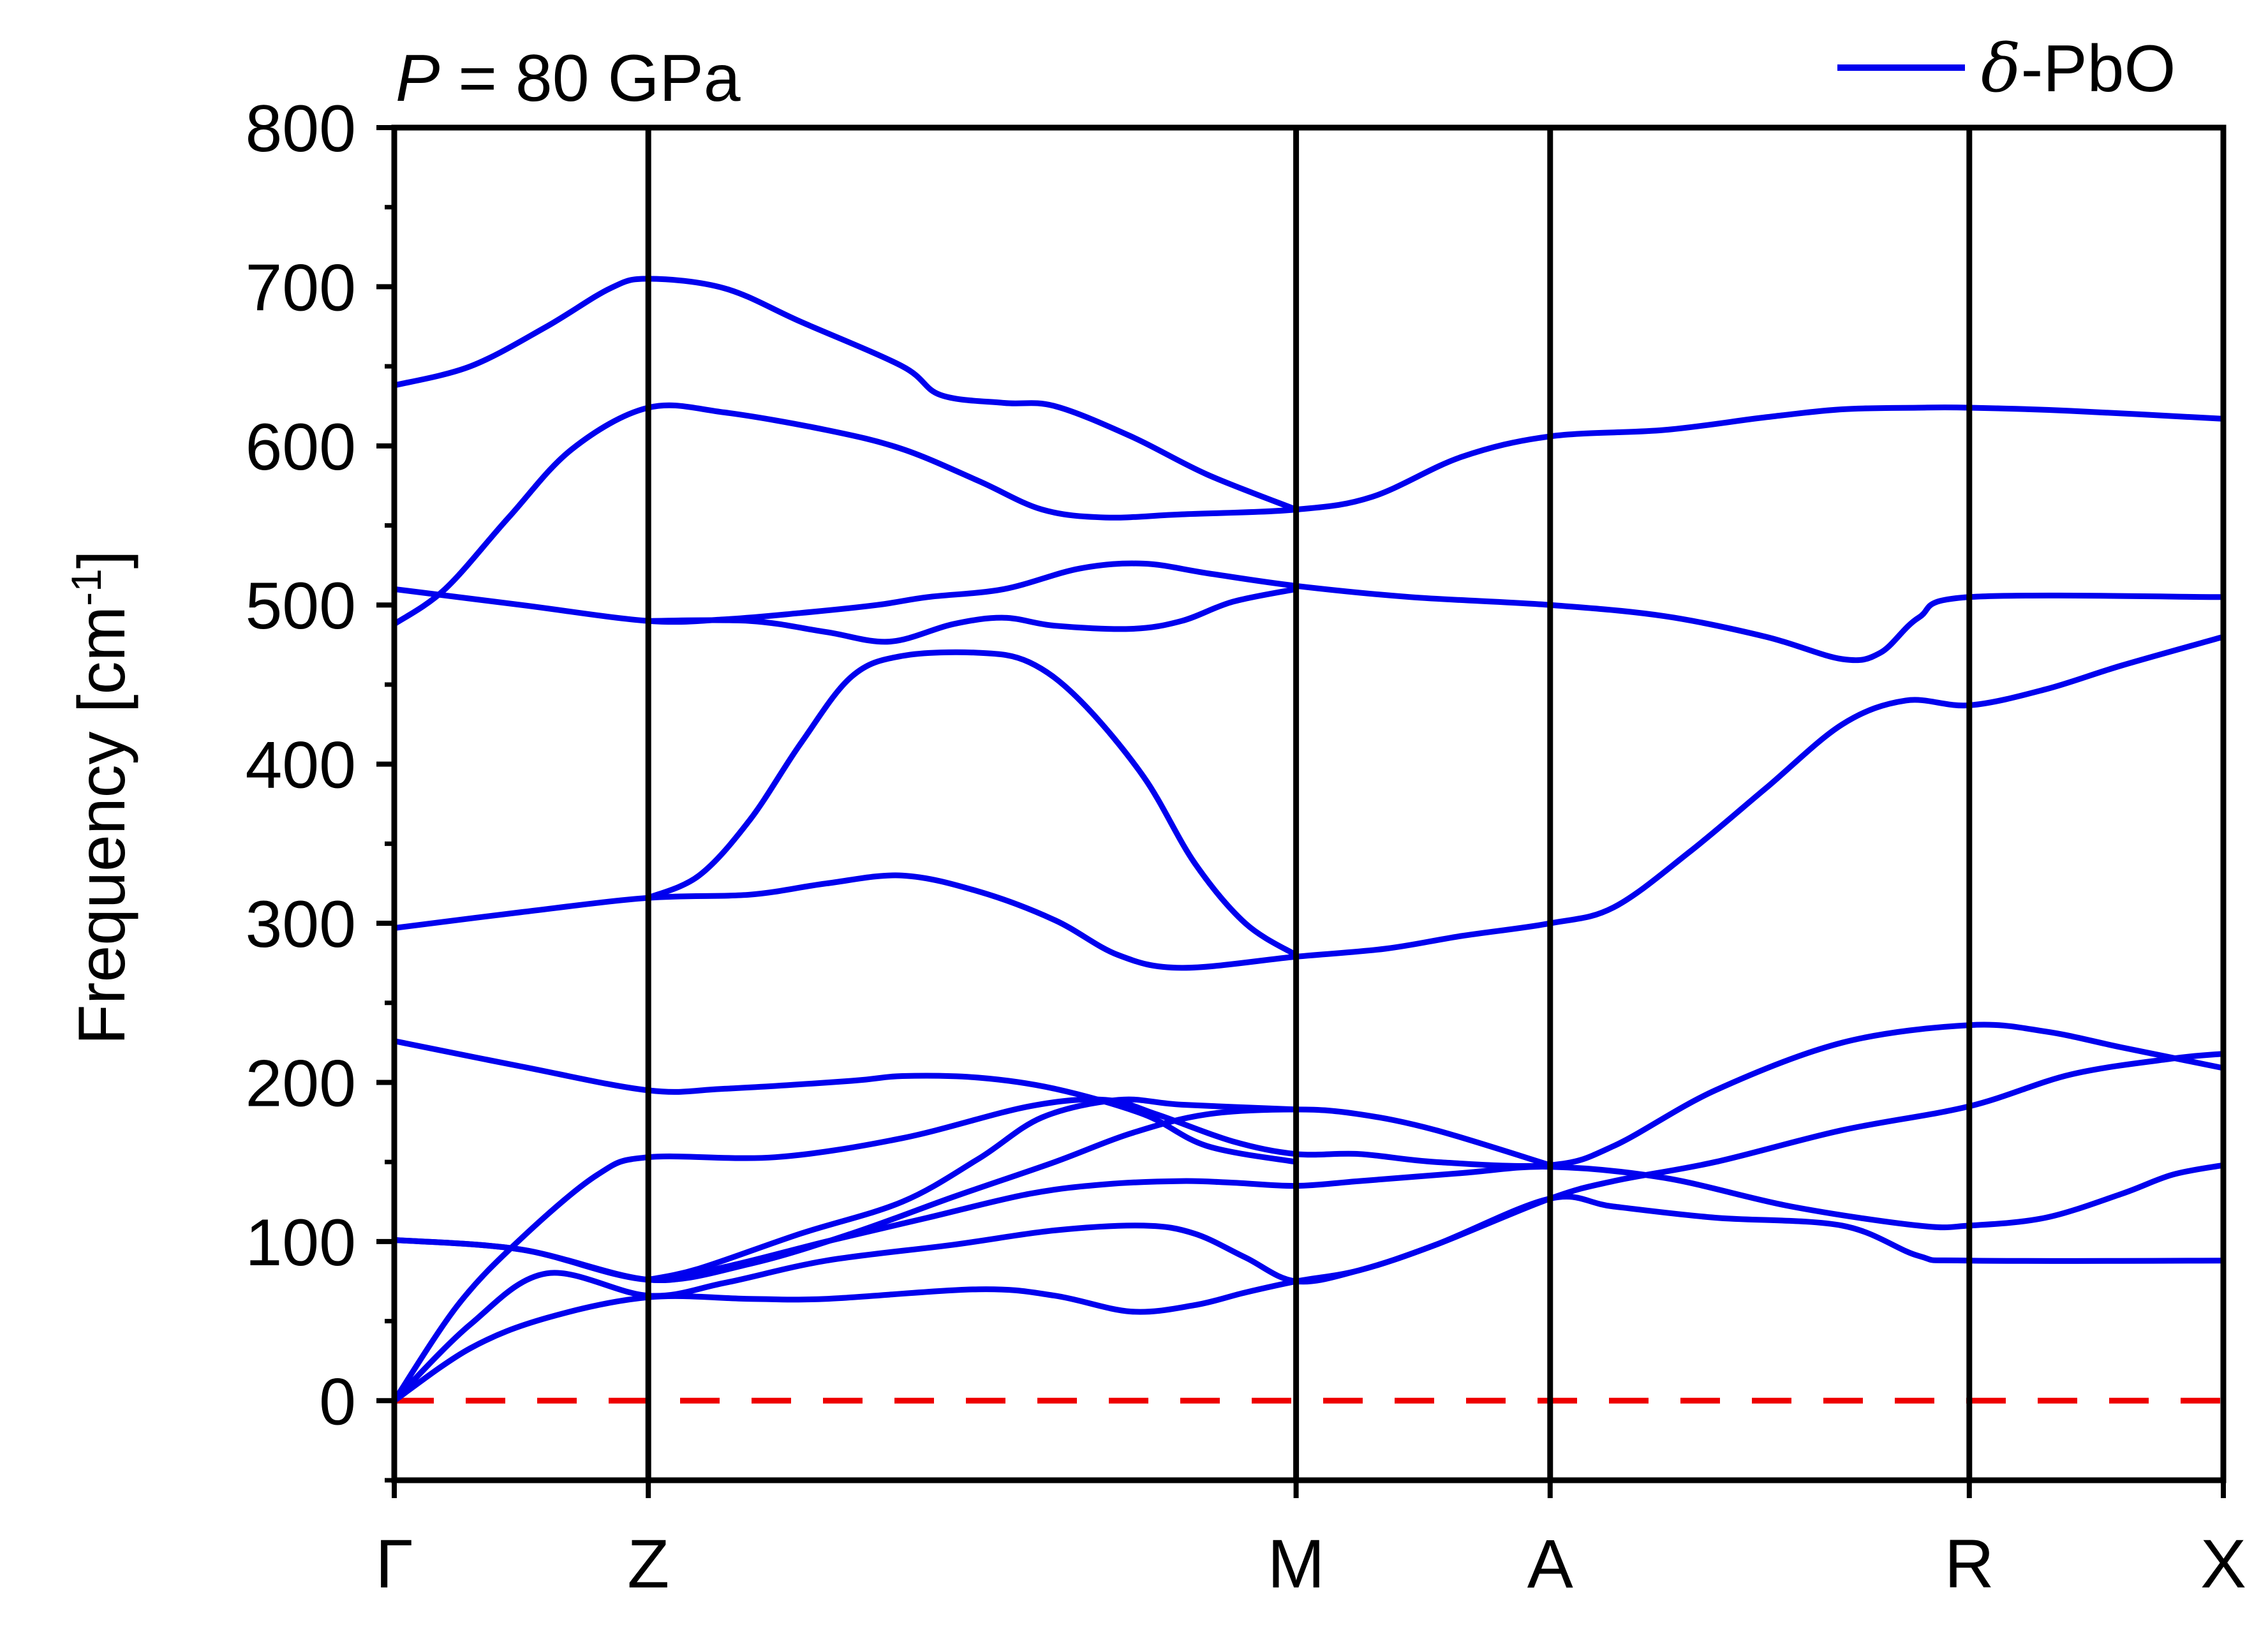 This screenshot has height=1627, width=2268. What do you see at coordinates (337, 1402) in the screenshot?
I see `y-tick-label-0: 0` at bounding box center [337, 1402].